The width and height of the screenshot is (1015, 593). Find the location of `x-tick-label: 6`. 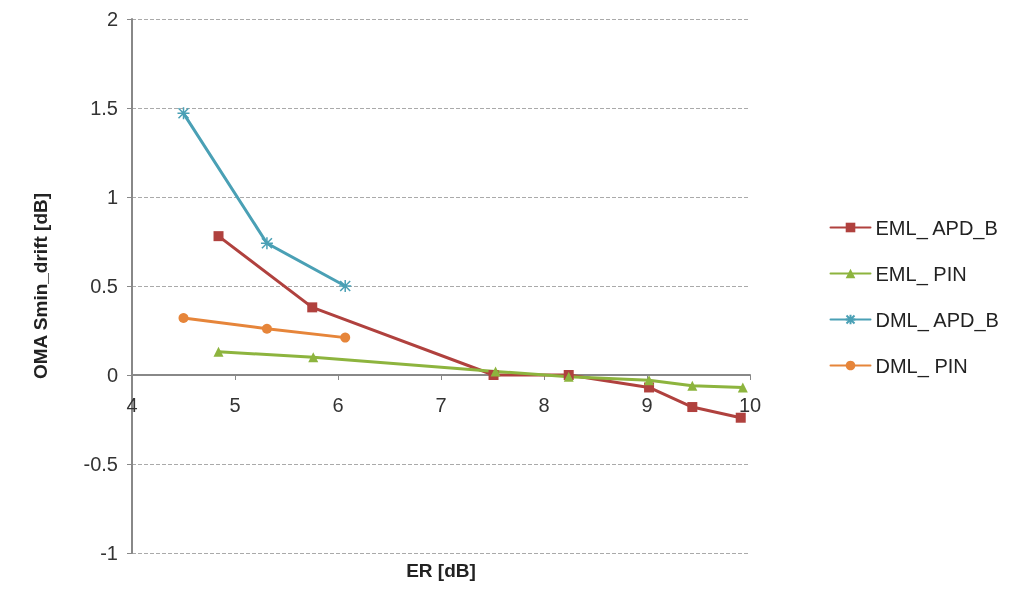

x-tick-label: 6 is located at coordinates (338, 405).